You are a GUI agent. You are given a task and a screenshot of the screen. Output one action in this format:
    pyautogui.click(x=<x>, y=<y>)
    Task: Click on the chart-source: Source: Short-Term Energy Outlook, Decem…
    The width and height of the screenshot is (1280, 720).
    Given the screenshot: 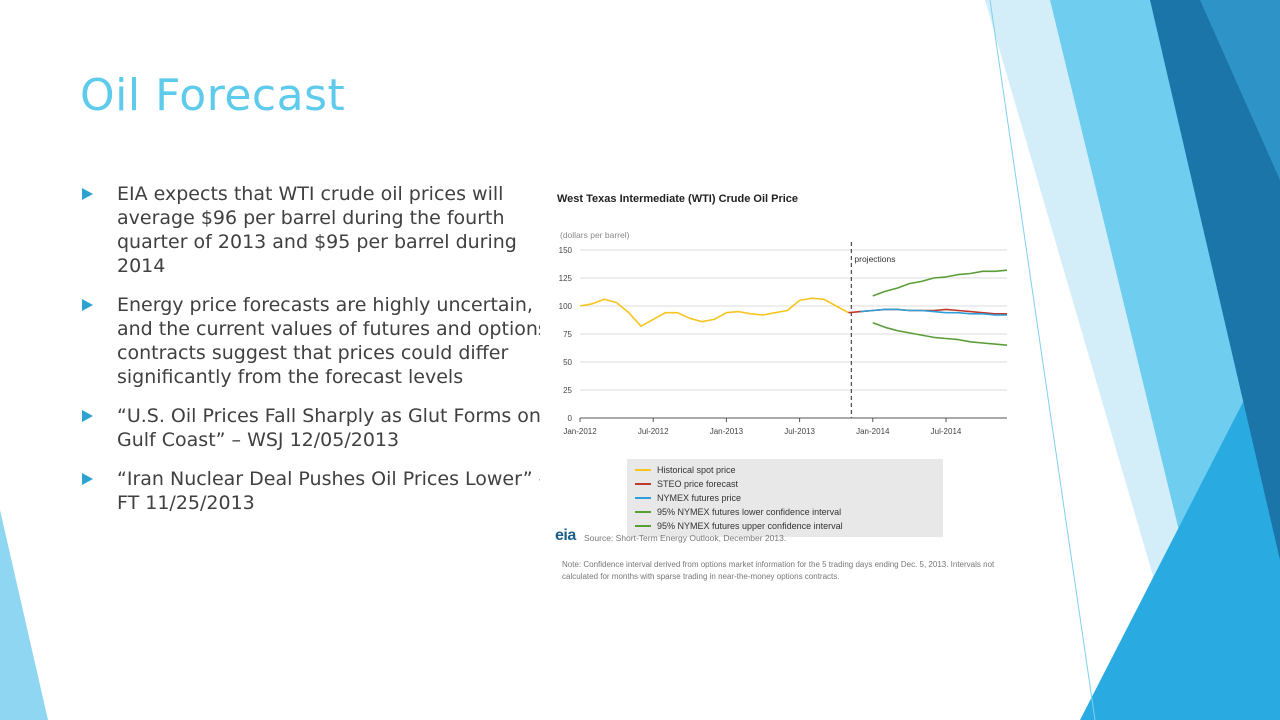 What is the action you would take?
    pyautogui.click(x=685, y=538)
    